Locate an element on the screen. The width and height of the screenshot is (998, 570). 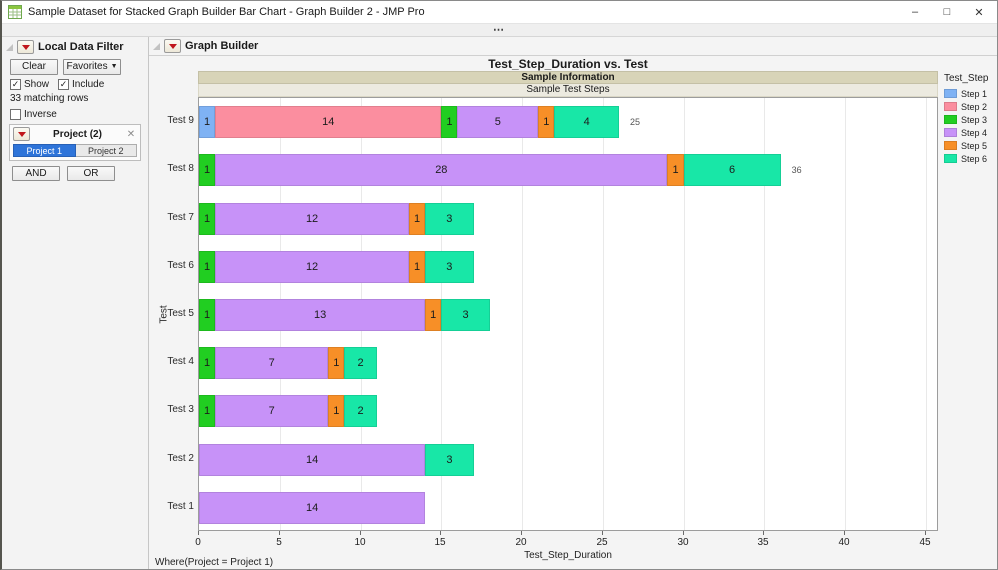
maximize-button: □ is located at coordinates (947, 12).